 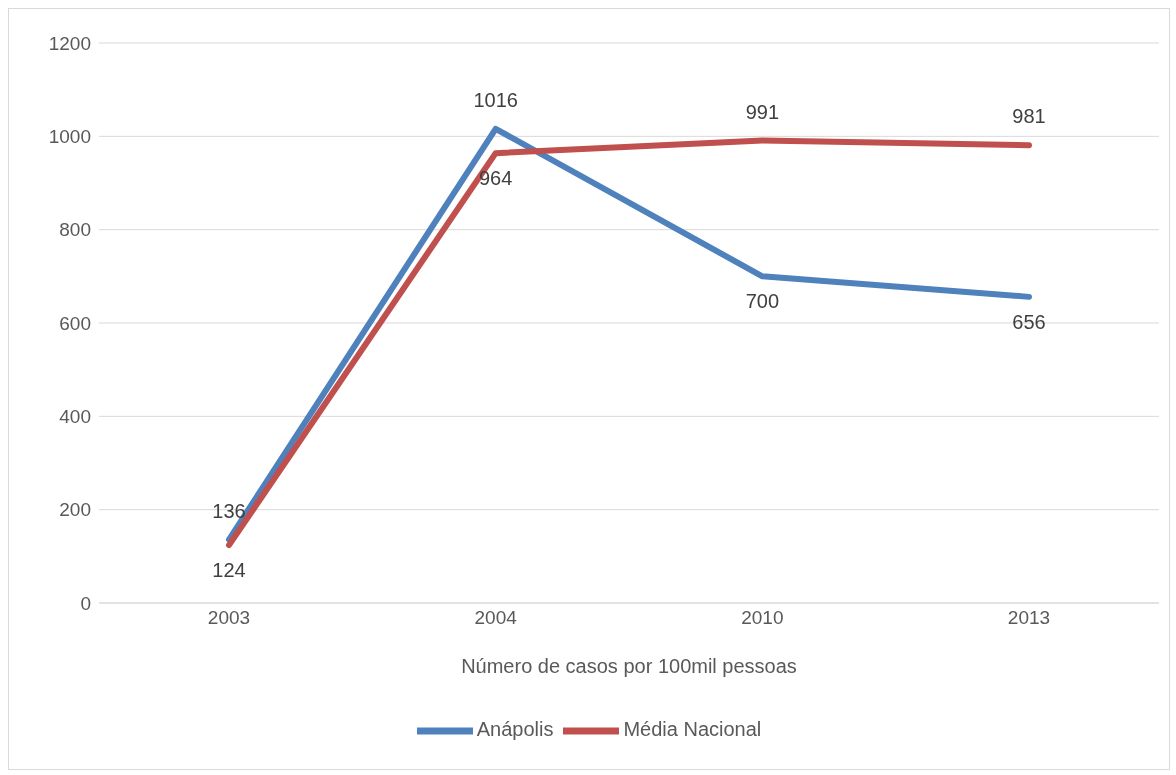 What do you see at coordinates (515, 729) in the screenshot?
I see `legend-label: Anápolis` at bounding box center [515, 729].